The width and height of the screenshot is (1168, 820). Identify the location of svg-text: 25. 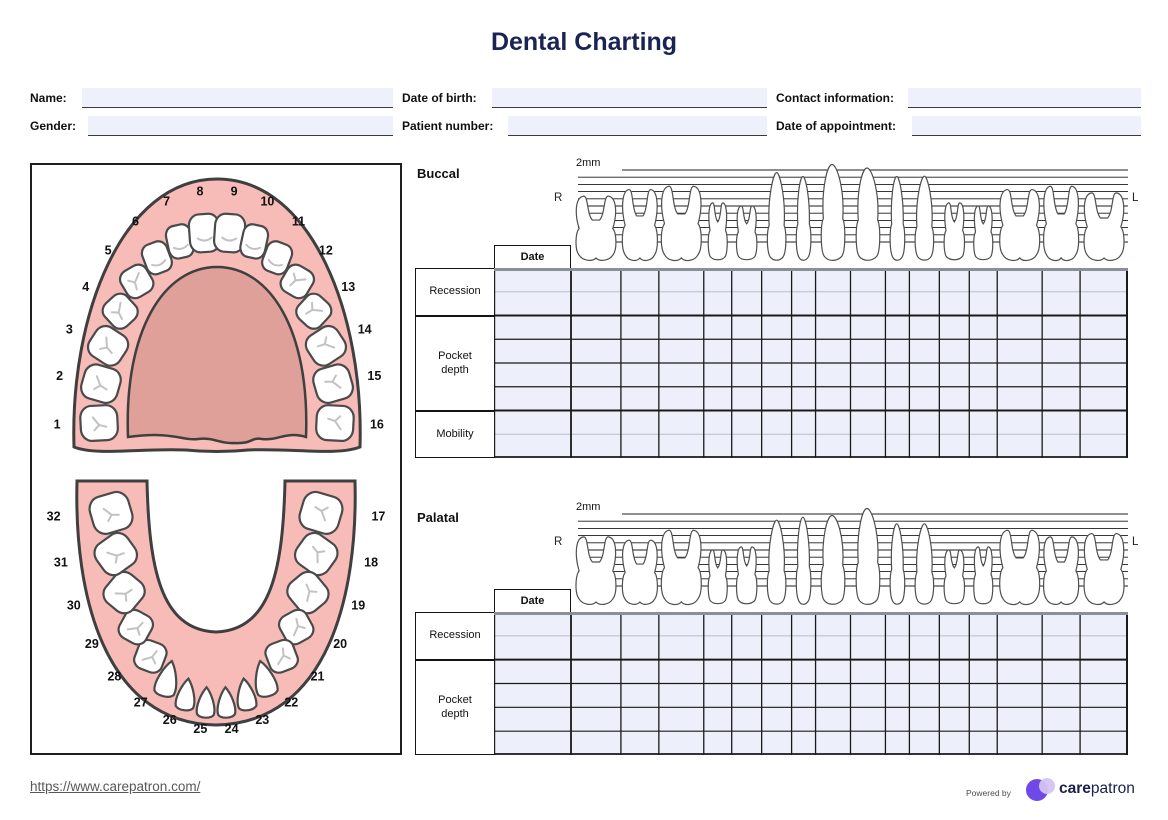
(200, 729).